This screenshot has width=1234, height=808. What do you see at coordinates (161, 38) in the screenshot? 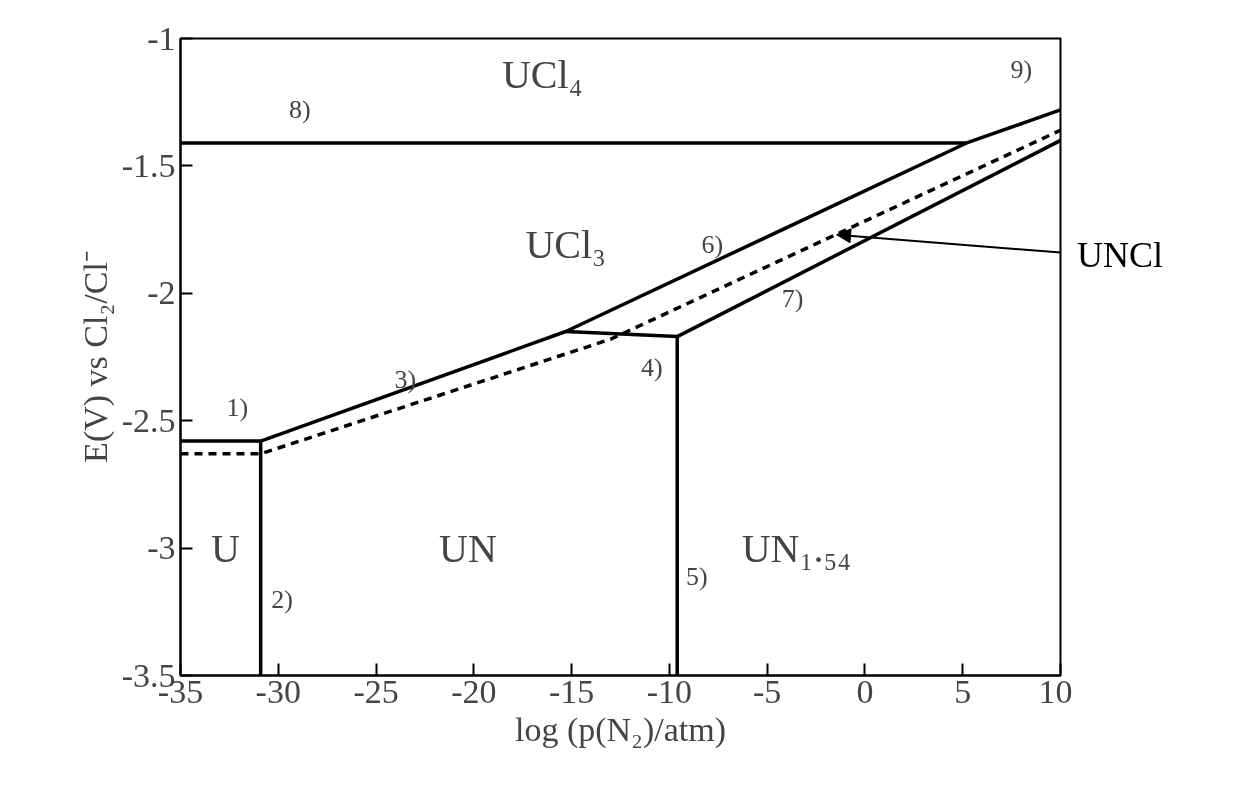
I see `y-tick-label: -1` at bounding box center [161, 38].